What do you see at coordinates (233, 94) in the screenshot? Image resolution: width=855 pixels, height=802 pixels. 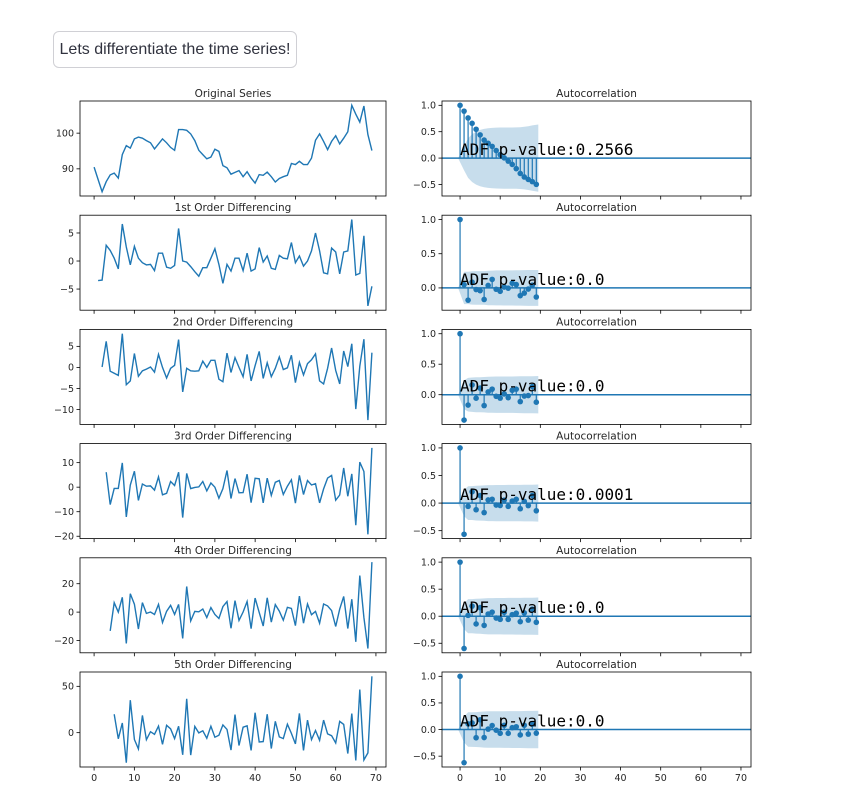 I see `axes-title: Original Series` at bounding box center [233, 94].